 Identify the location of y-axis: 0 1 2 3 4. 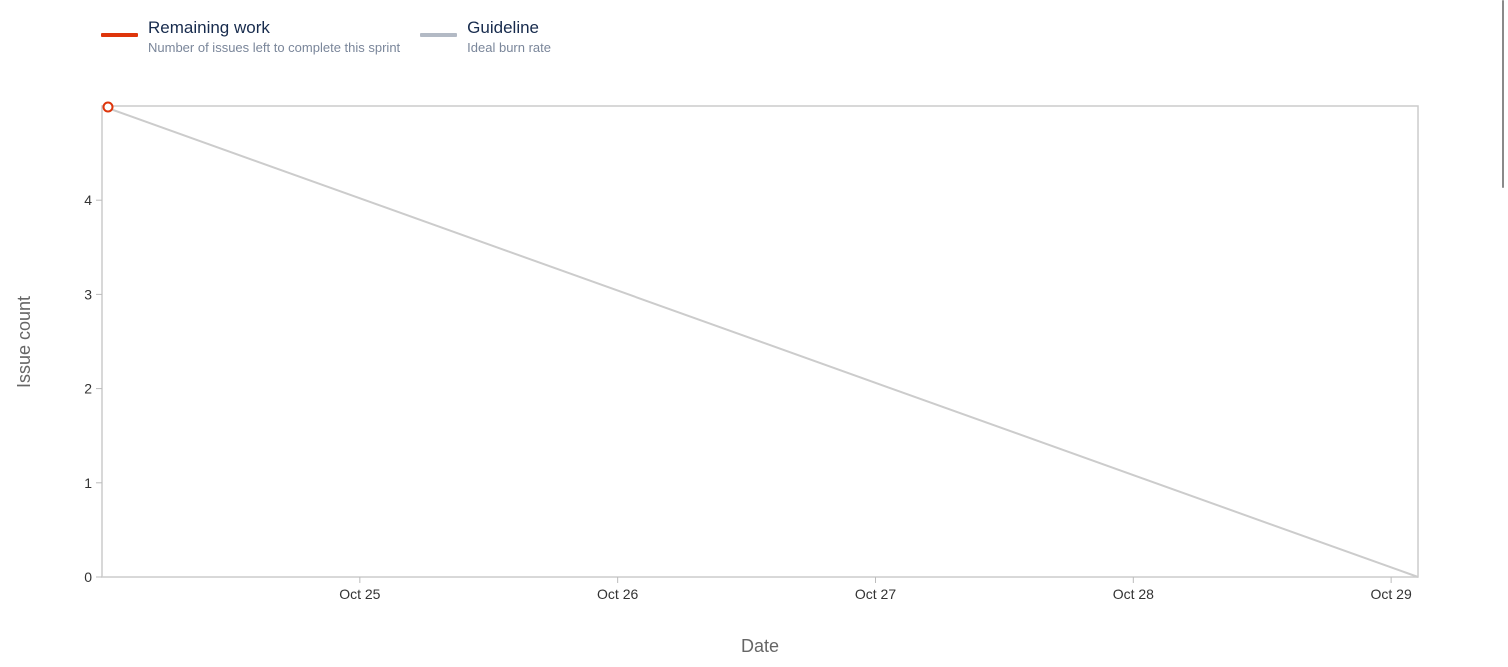
(93, 388).